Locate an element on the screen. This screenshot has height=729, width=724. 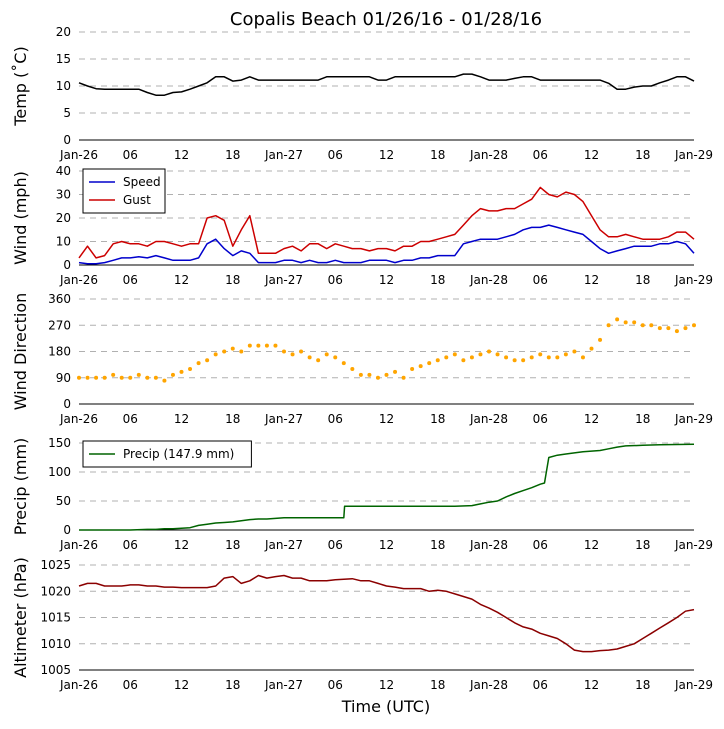
y-tick-label: 5 is located at coordinates (67, 113).